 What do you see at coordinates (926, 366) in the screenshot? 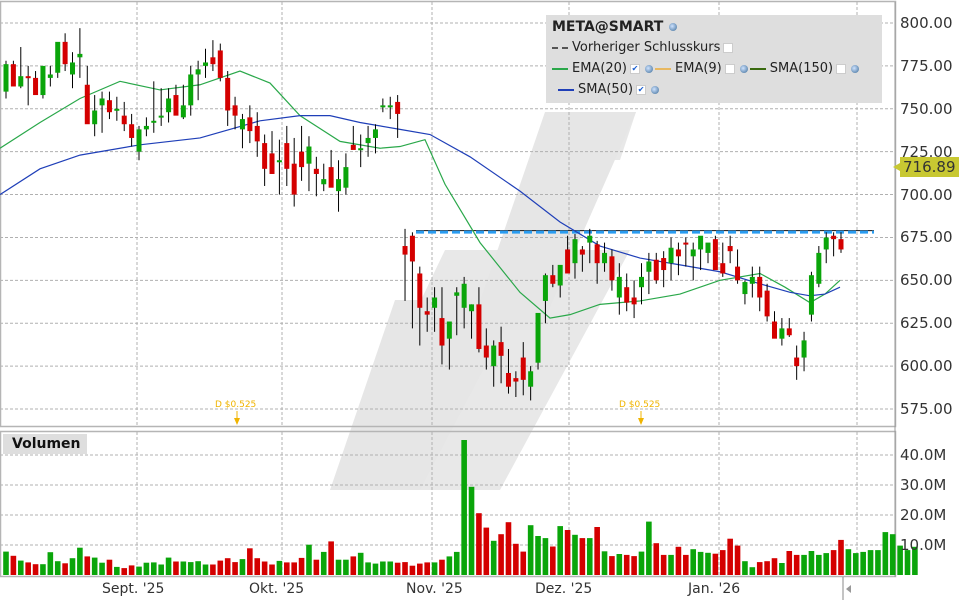
I see `price-tick-label: 600.00` at bounding box center [926, 366].